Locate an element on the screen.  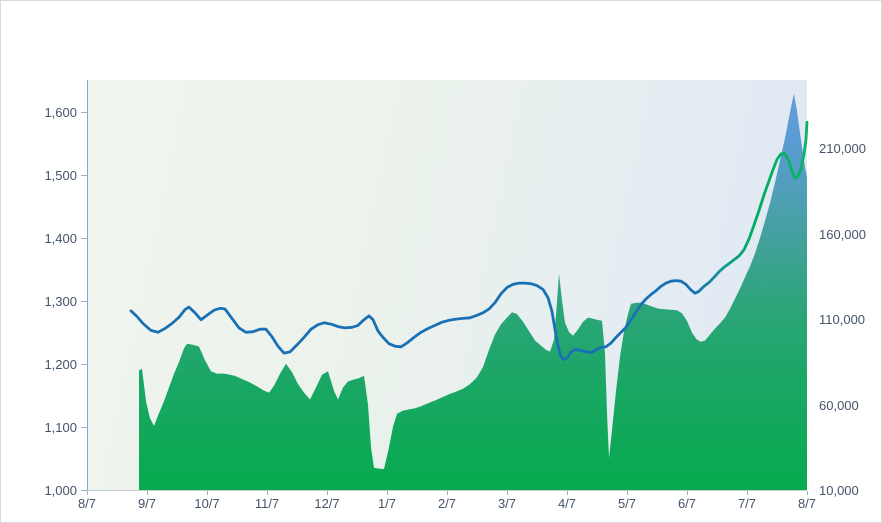
right-axis-tick-label: 160,000 is located at coordinates (842, 234).